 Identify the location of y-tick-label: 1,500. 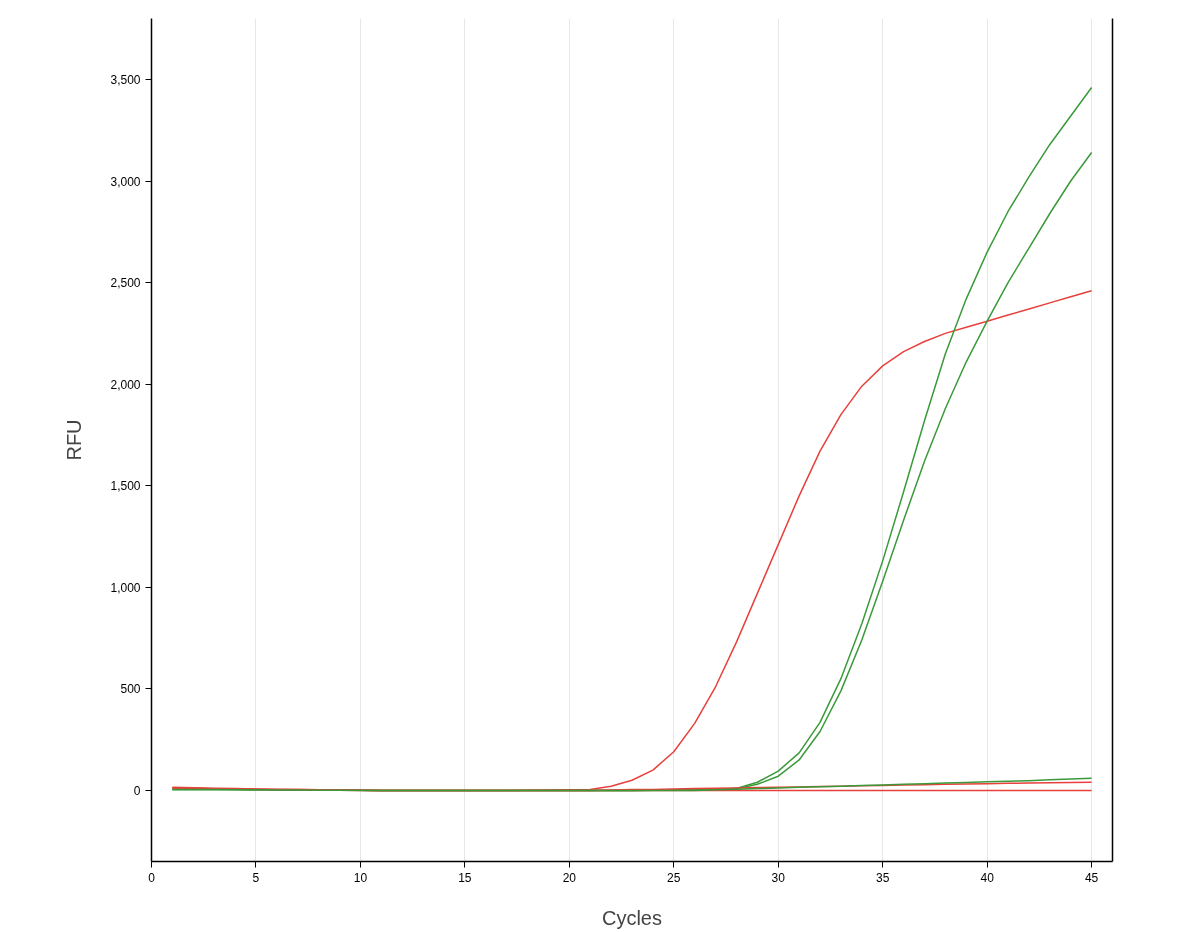
(125, 486).